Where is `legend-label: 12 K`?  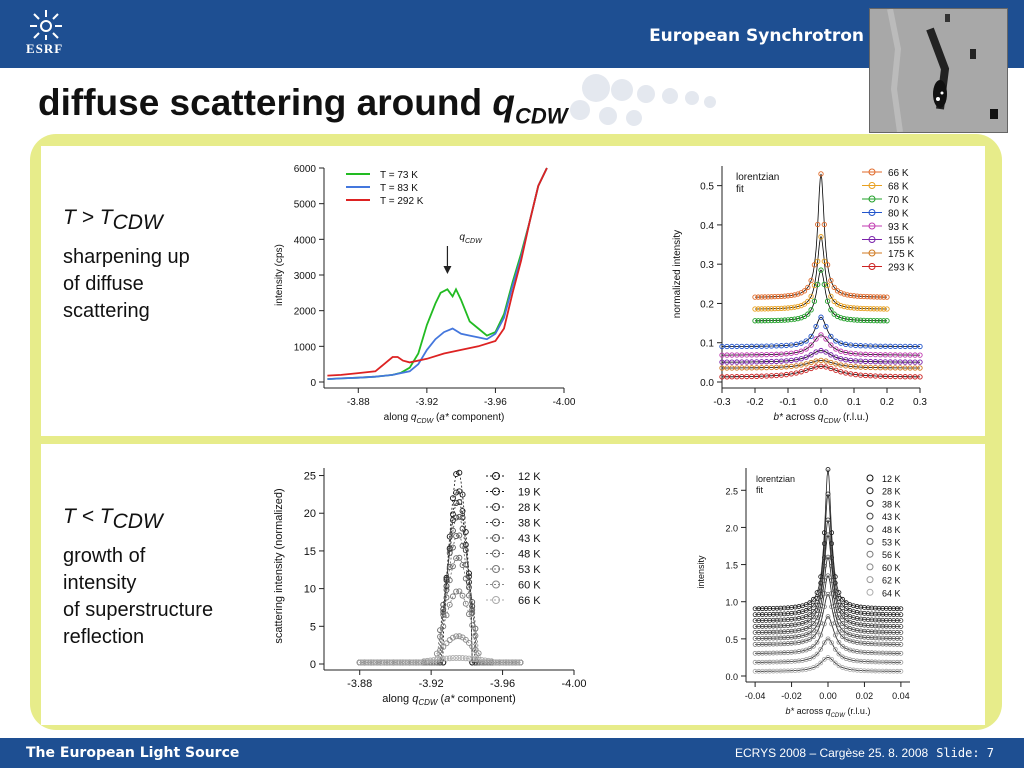
legend-label: 12 K is located at coordinates (529, 477).